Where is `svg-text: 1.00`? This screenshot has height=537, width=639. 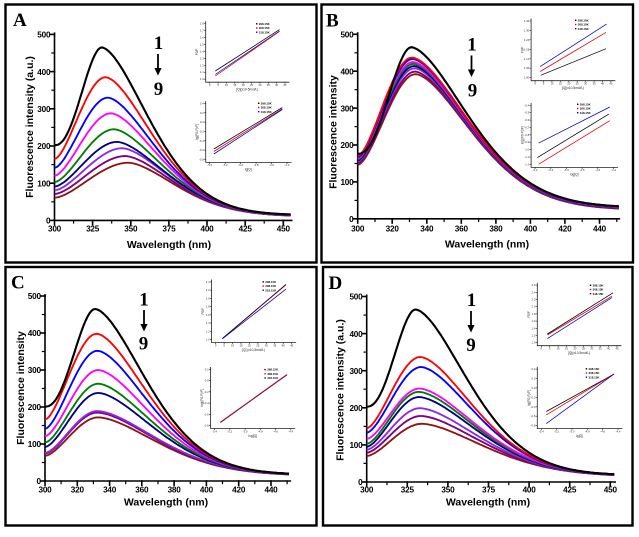 svg-text: 1.00 is located at coordinates (527, 78).